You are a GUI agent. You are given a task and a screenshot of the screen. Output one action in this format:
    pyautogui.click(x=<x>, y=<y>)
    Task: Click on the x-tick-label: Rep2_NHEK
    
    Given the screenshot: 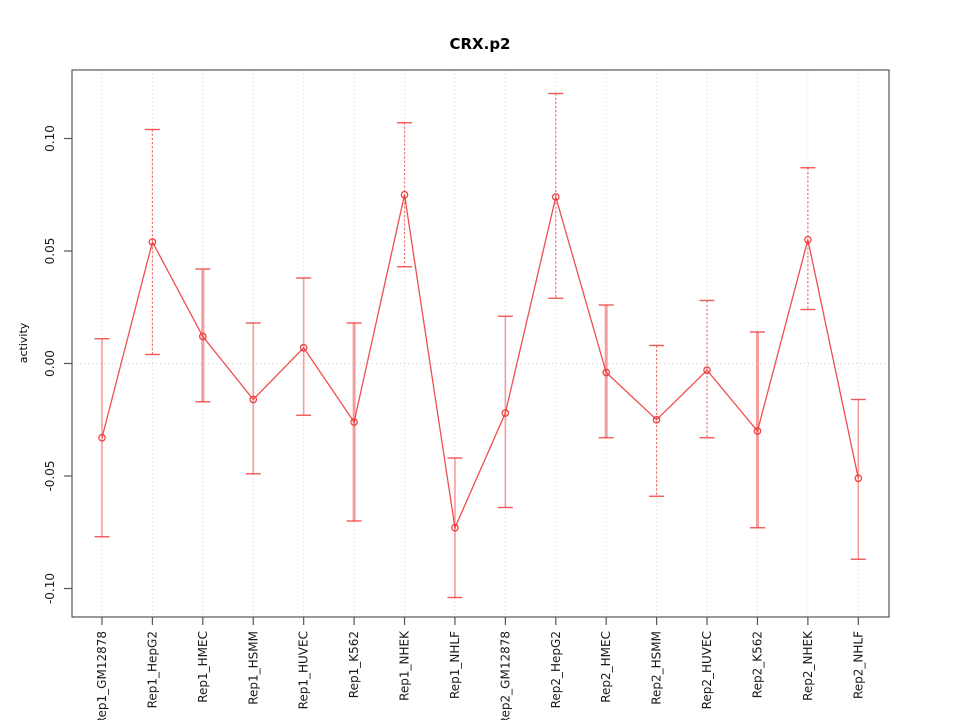 What is the action you would take?
    pyautogui.click(x=808, y=665)
    